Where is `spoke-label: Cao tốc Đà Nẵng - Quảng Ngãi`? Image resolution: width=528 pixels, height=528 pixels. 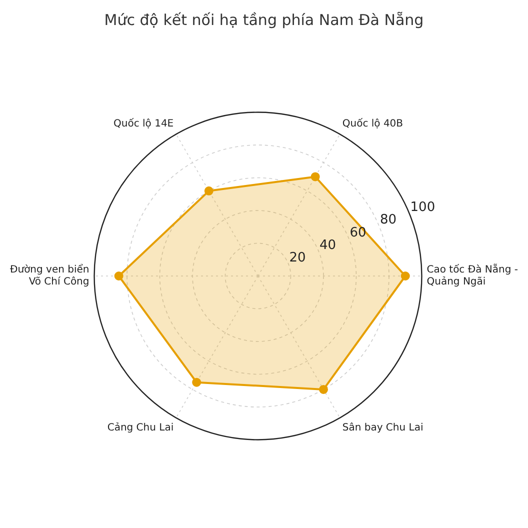 spoke-label: Cao tốc Đà Nẵng - Quảng Ngãi is located at coordinates (472, 276).